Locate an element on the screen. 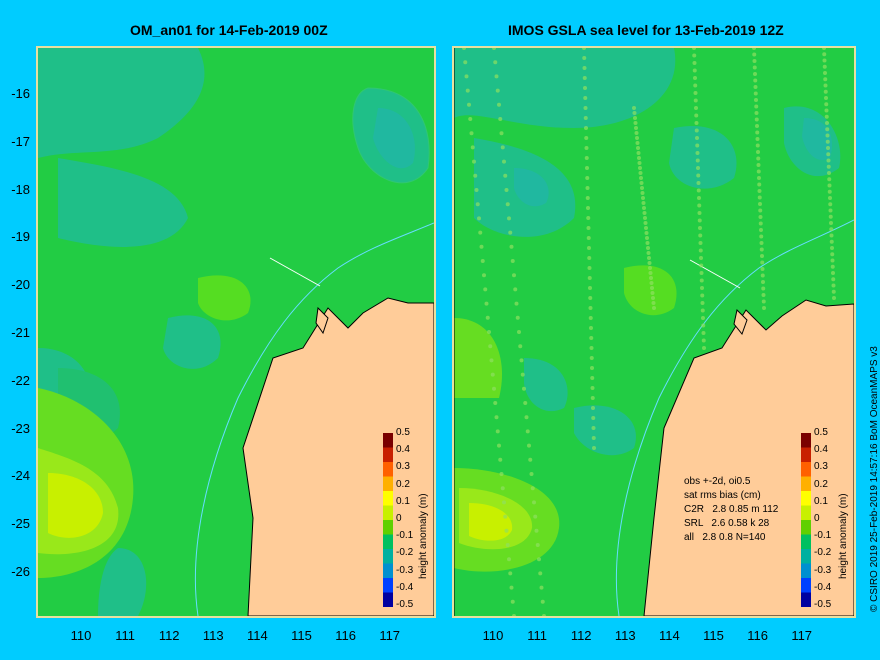 The image size is (880, 660). y-tick-label: -19 is located at coordinates (20, 237).